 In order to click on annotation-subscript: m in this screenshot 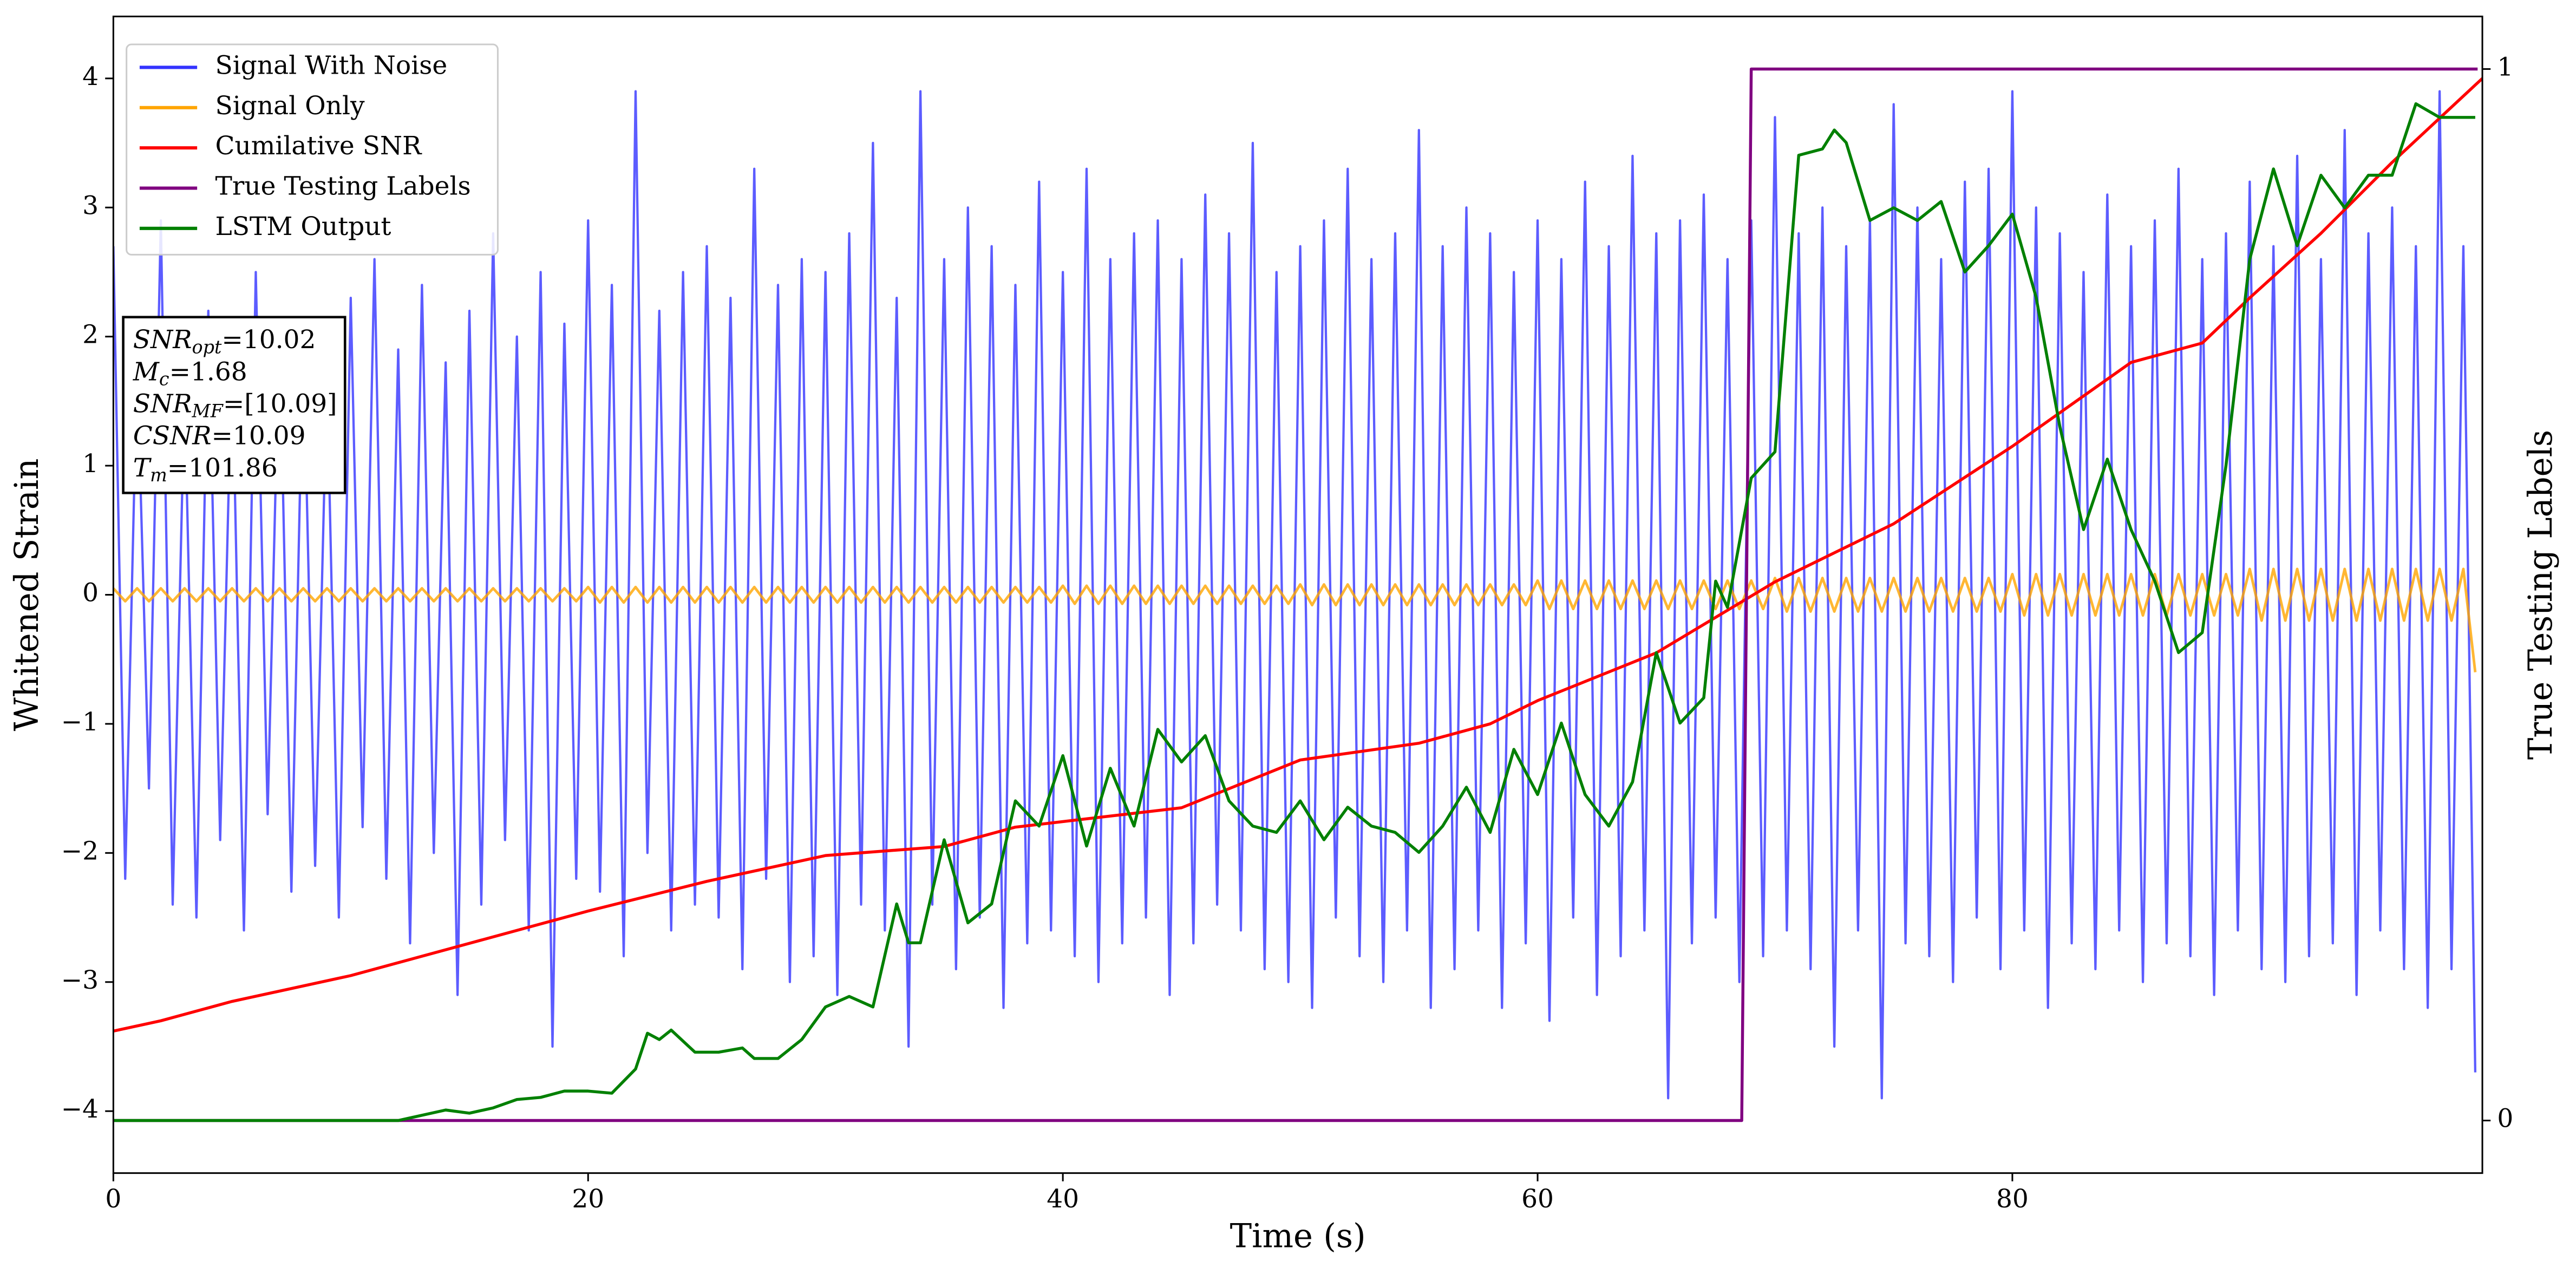, I will do `click(158, 475)`.